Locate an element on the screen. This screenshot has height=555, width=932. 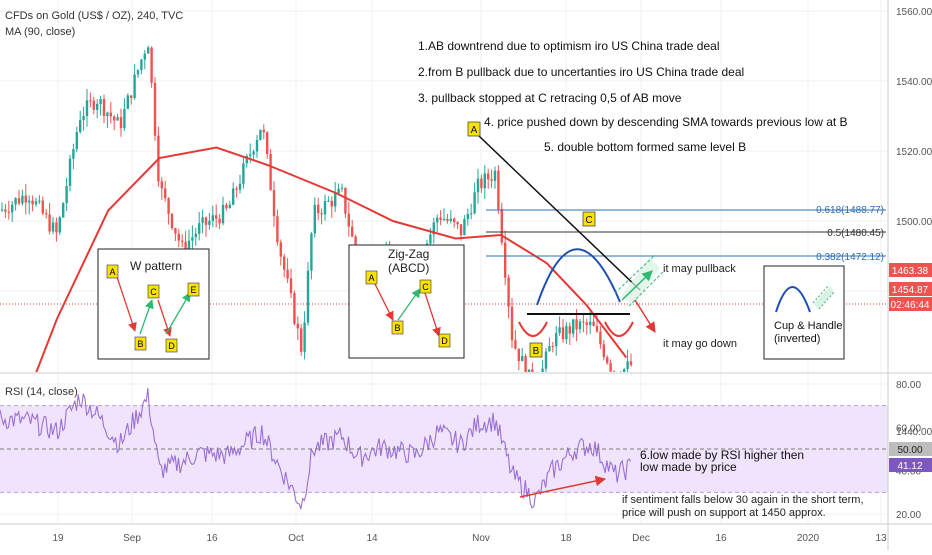
badge-rsi-50: 50.00 is located at coordinates (909, 450).